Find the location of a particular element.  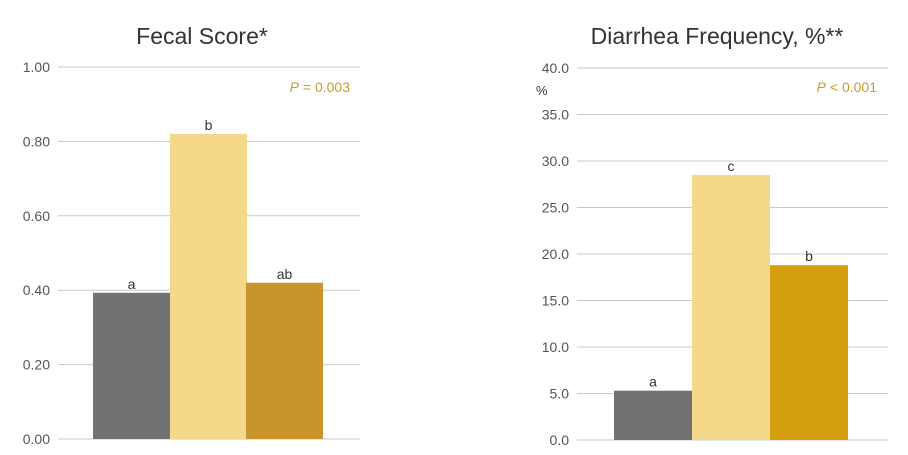

y-tick-label: 0.20 is located at coordinates (36, 365).